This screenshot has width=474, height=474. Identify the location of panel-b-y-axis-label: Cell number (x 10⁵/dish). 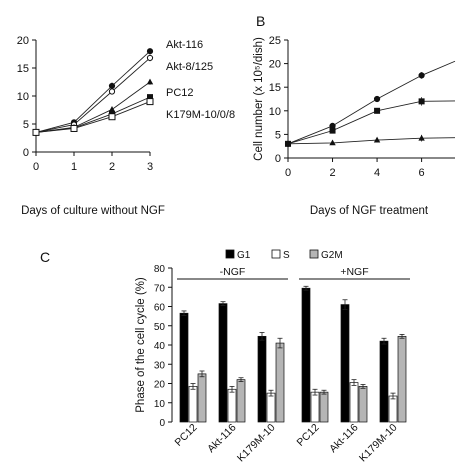
(259, 99).